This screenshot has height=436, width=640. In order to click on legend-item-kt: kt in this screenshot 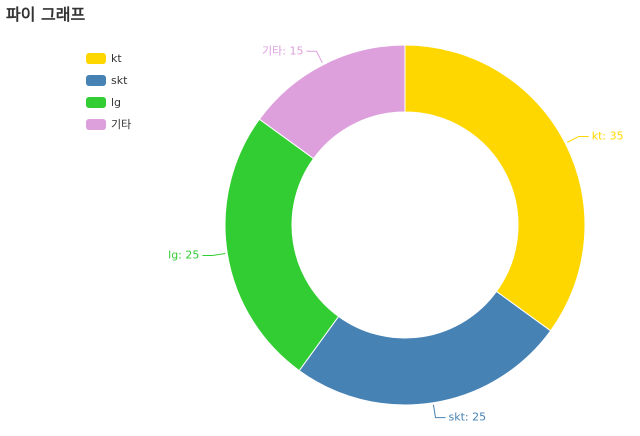, I will do `click(108, 58)`.